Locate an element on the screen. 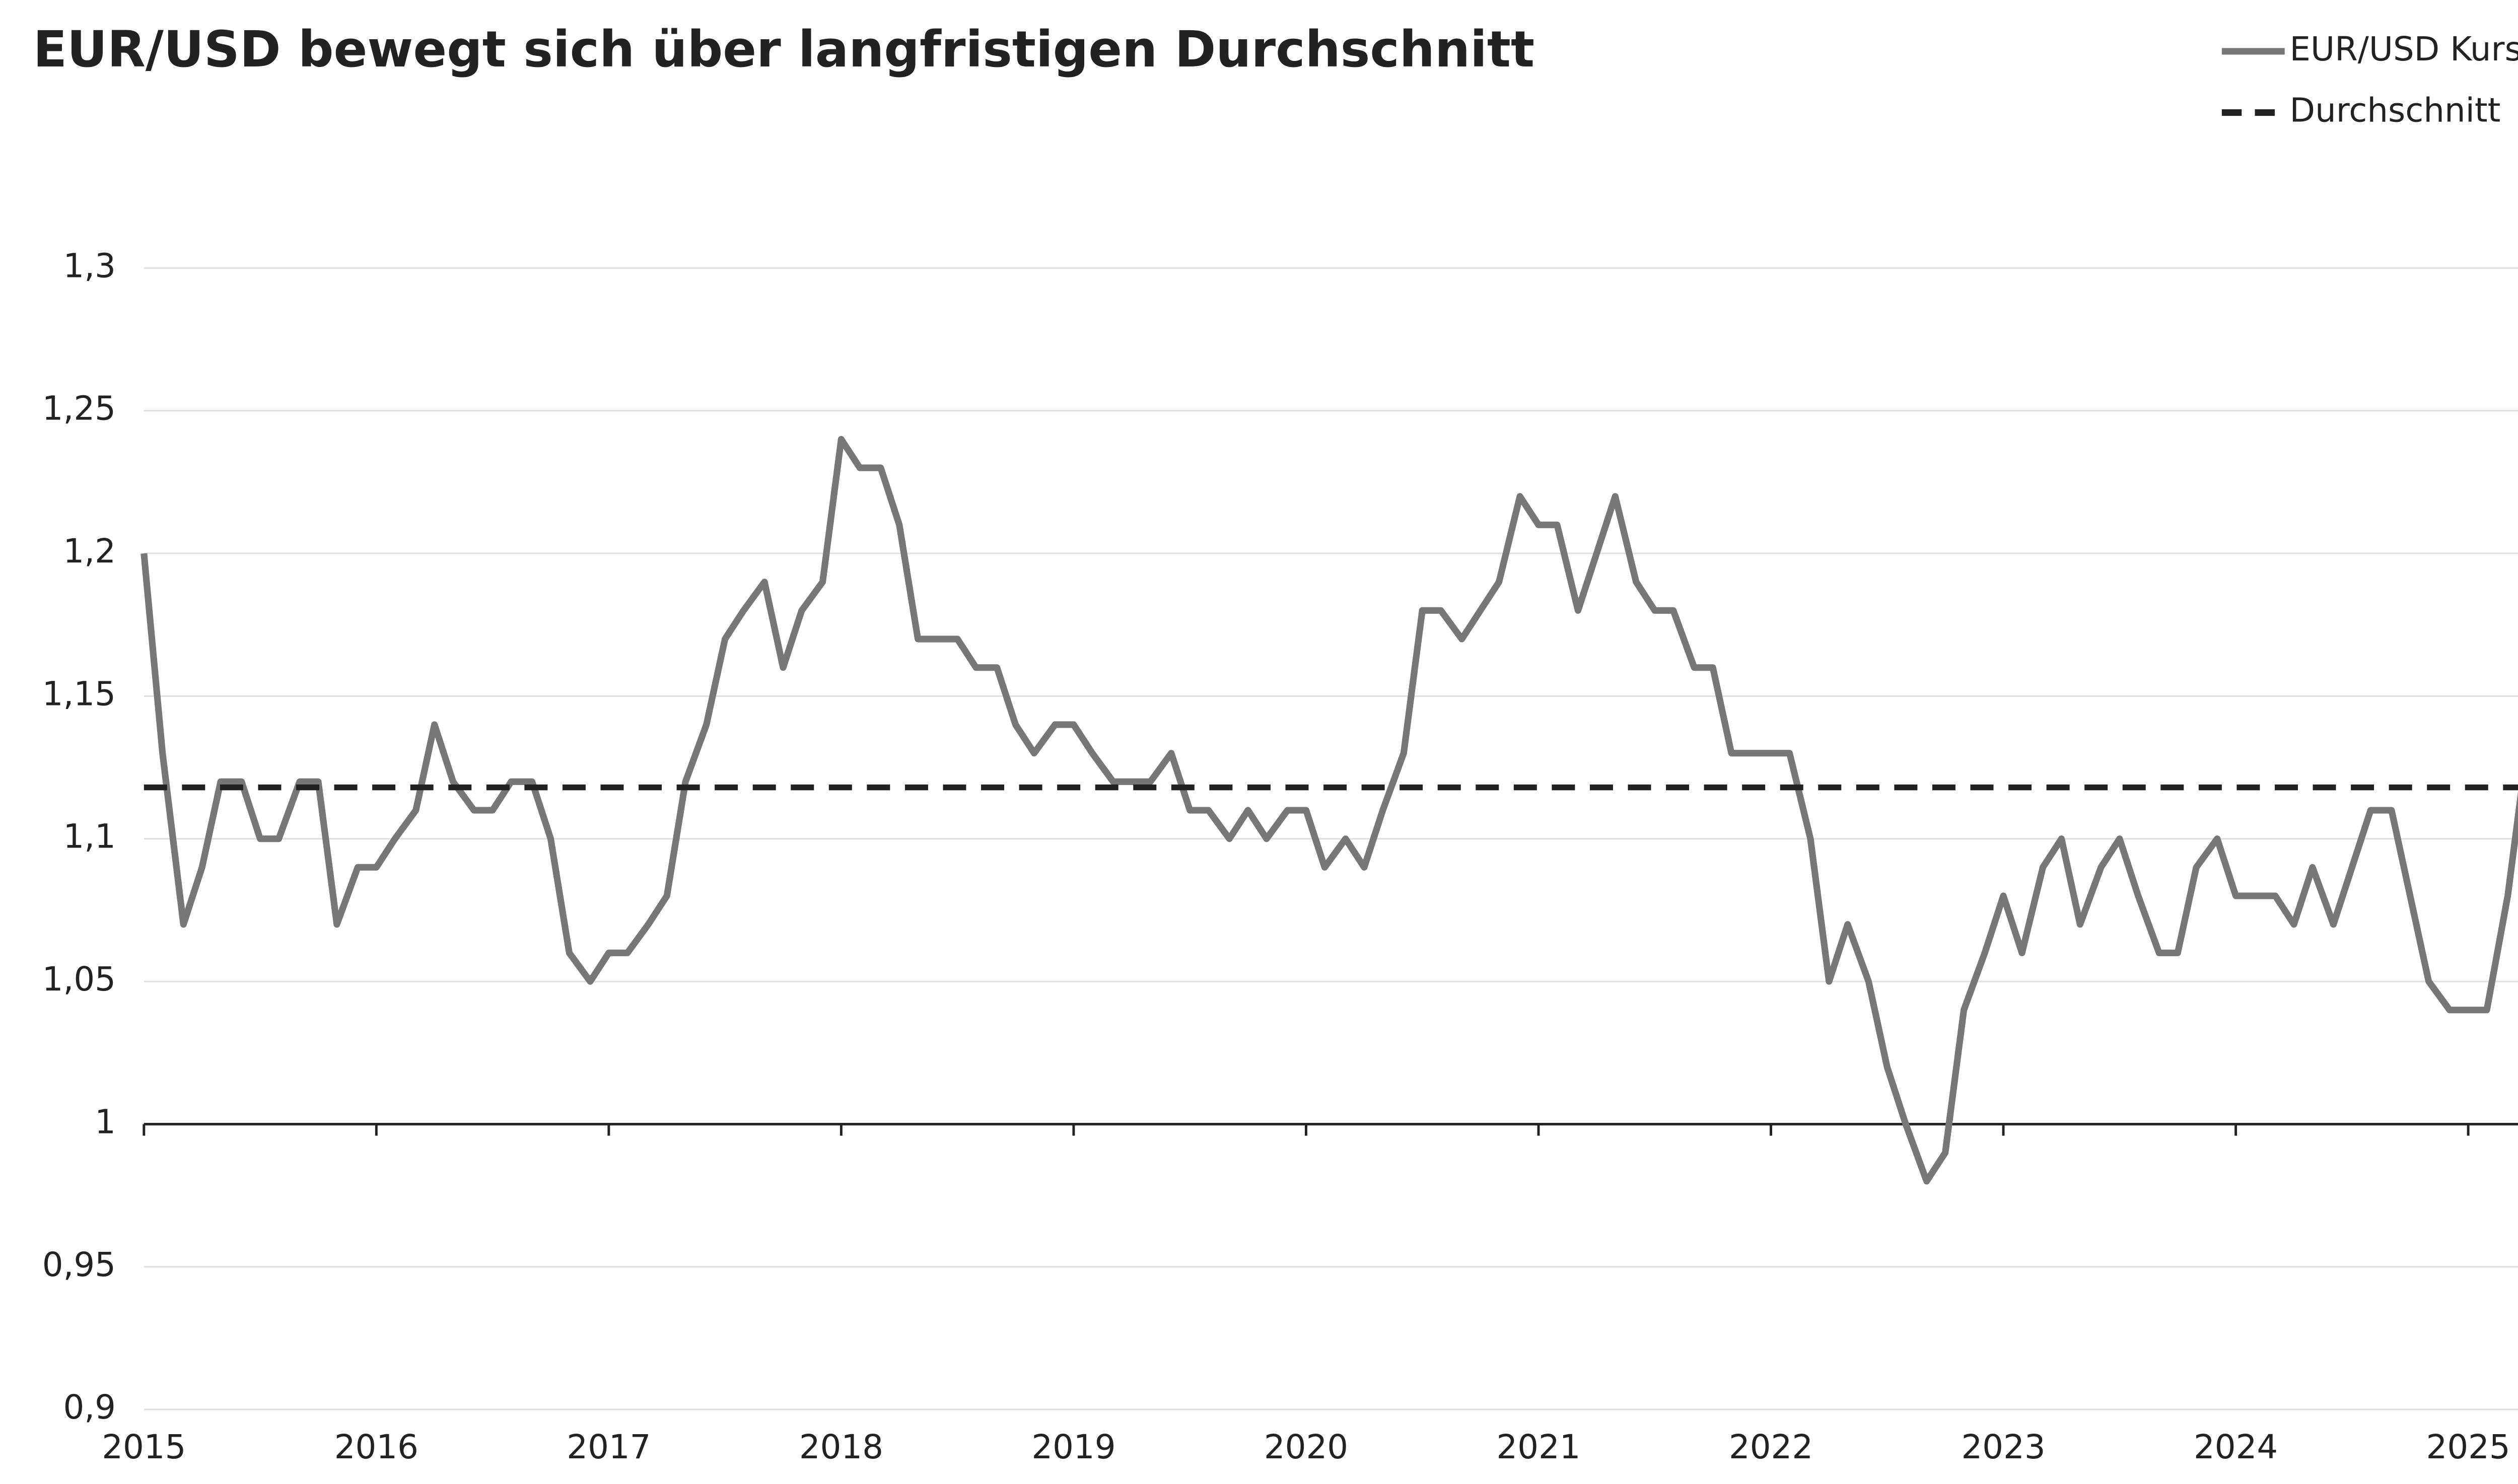  x-tick-label: 2016 is located at coordinates (376, 1447).